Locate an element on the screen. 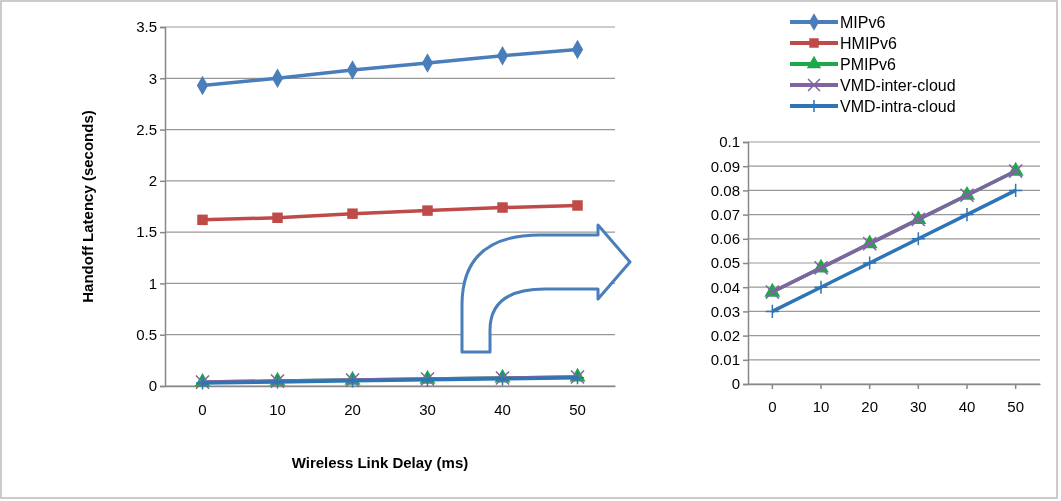 The height and width of the screenshot is (501, 1061). legend-label: VMD-intra-cloud is located at coordinates (898, 106).